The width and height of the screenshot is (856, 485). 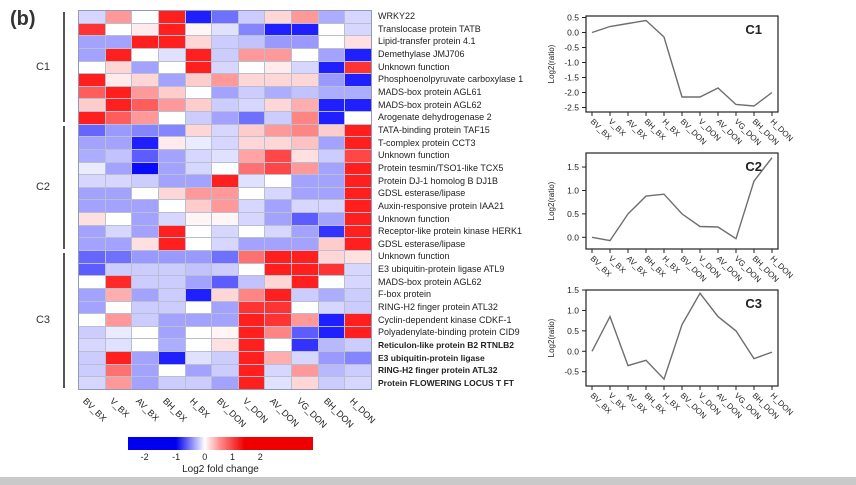 I want to click on row-label: Auxin-responsive protein IAA21, so click(x=441, y=205).